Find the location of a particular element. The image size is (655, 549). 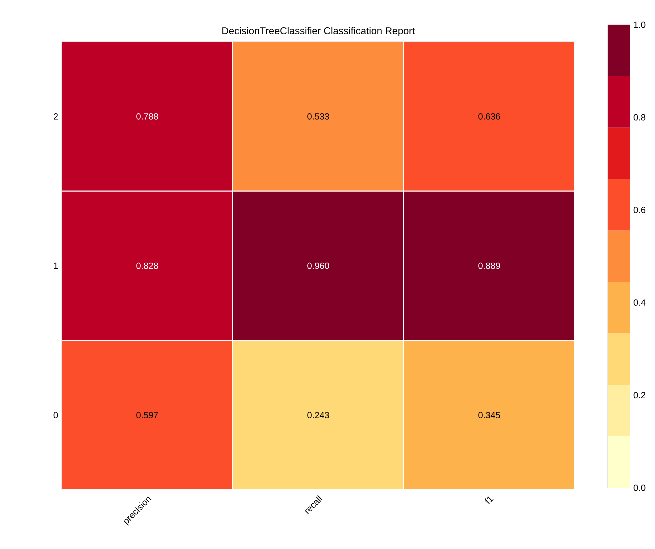

data-label: 0.828 is located at coordinates (147, 266).